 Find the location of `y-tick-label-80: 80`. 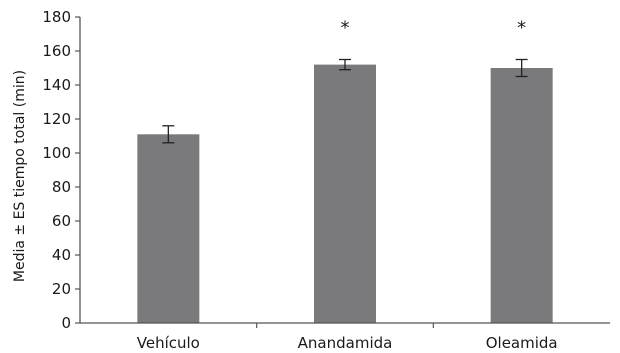

y-tick-label-80: 80 is located at coordinates (61, 187).